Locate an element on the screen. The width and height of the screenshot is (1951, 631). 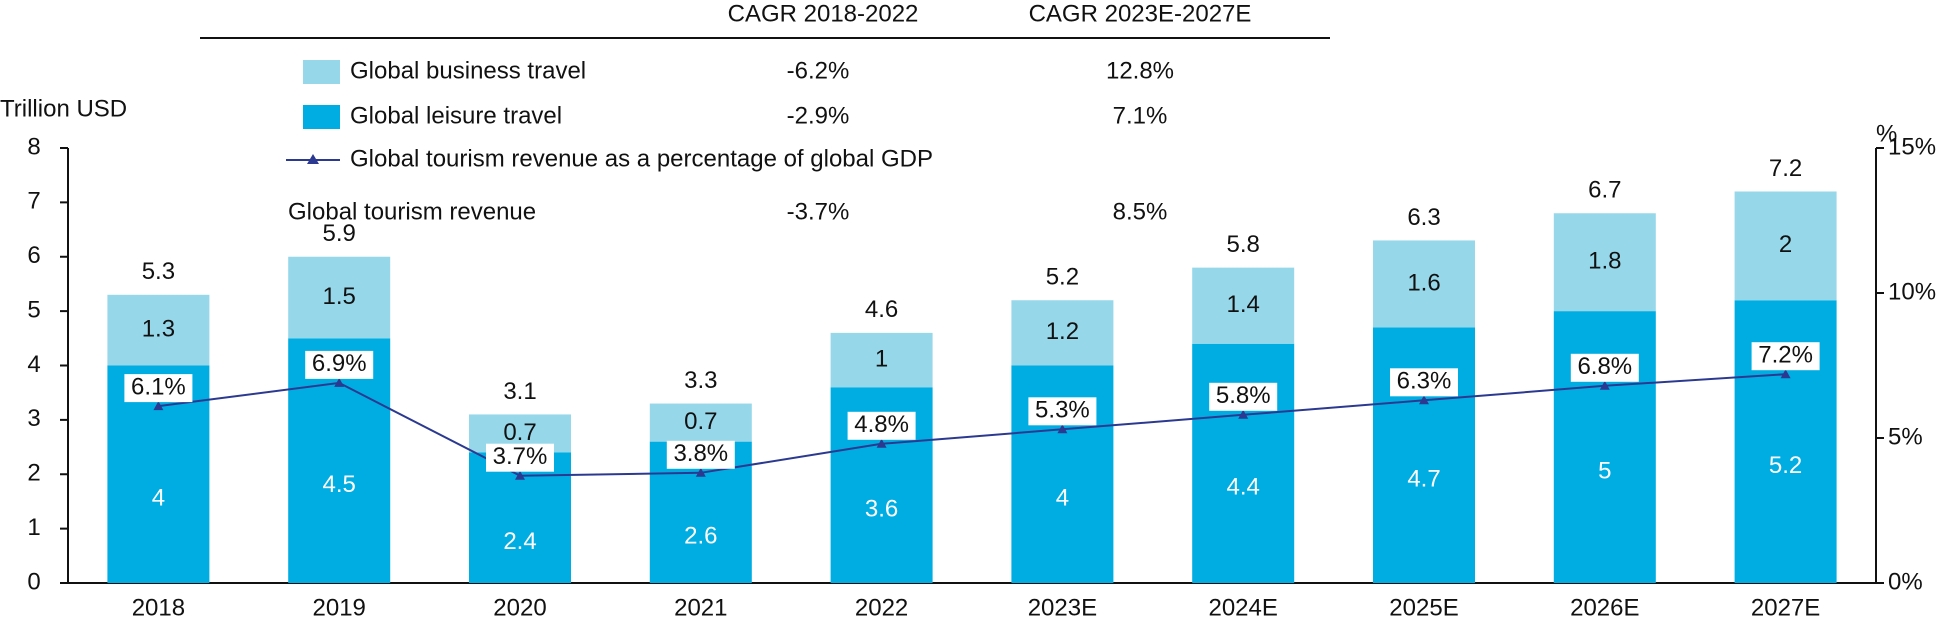
legend-label: Global business travel is located at coordinates (468, 70).